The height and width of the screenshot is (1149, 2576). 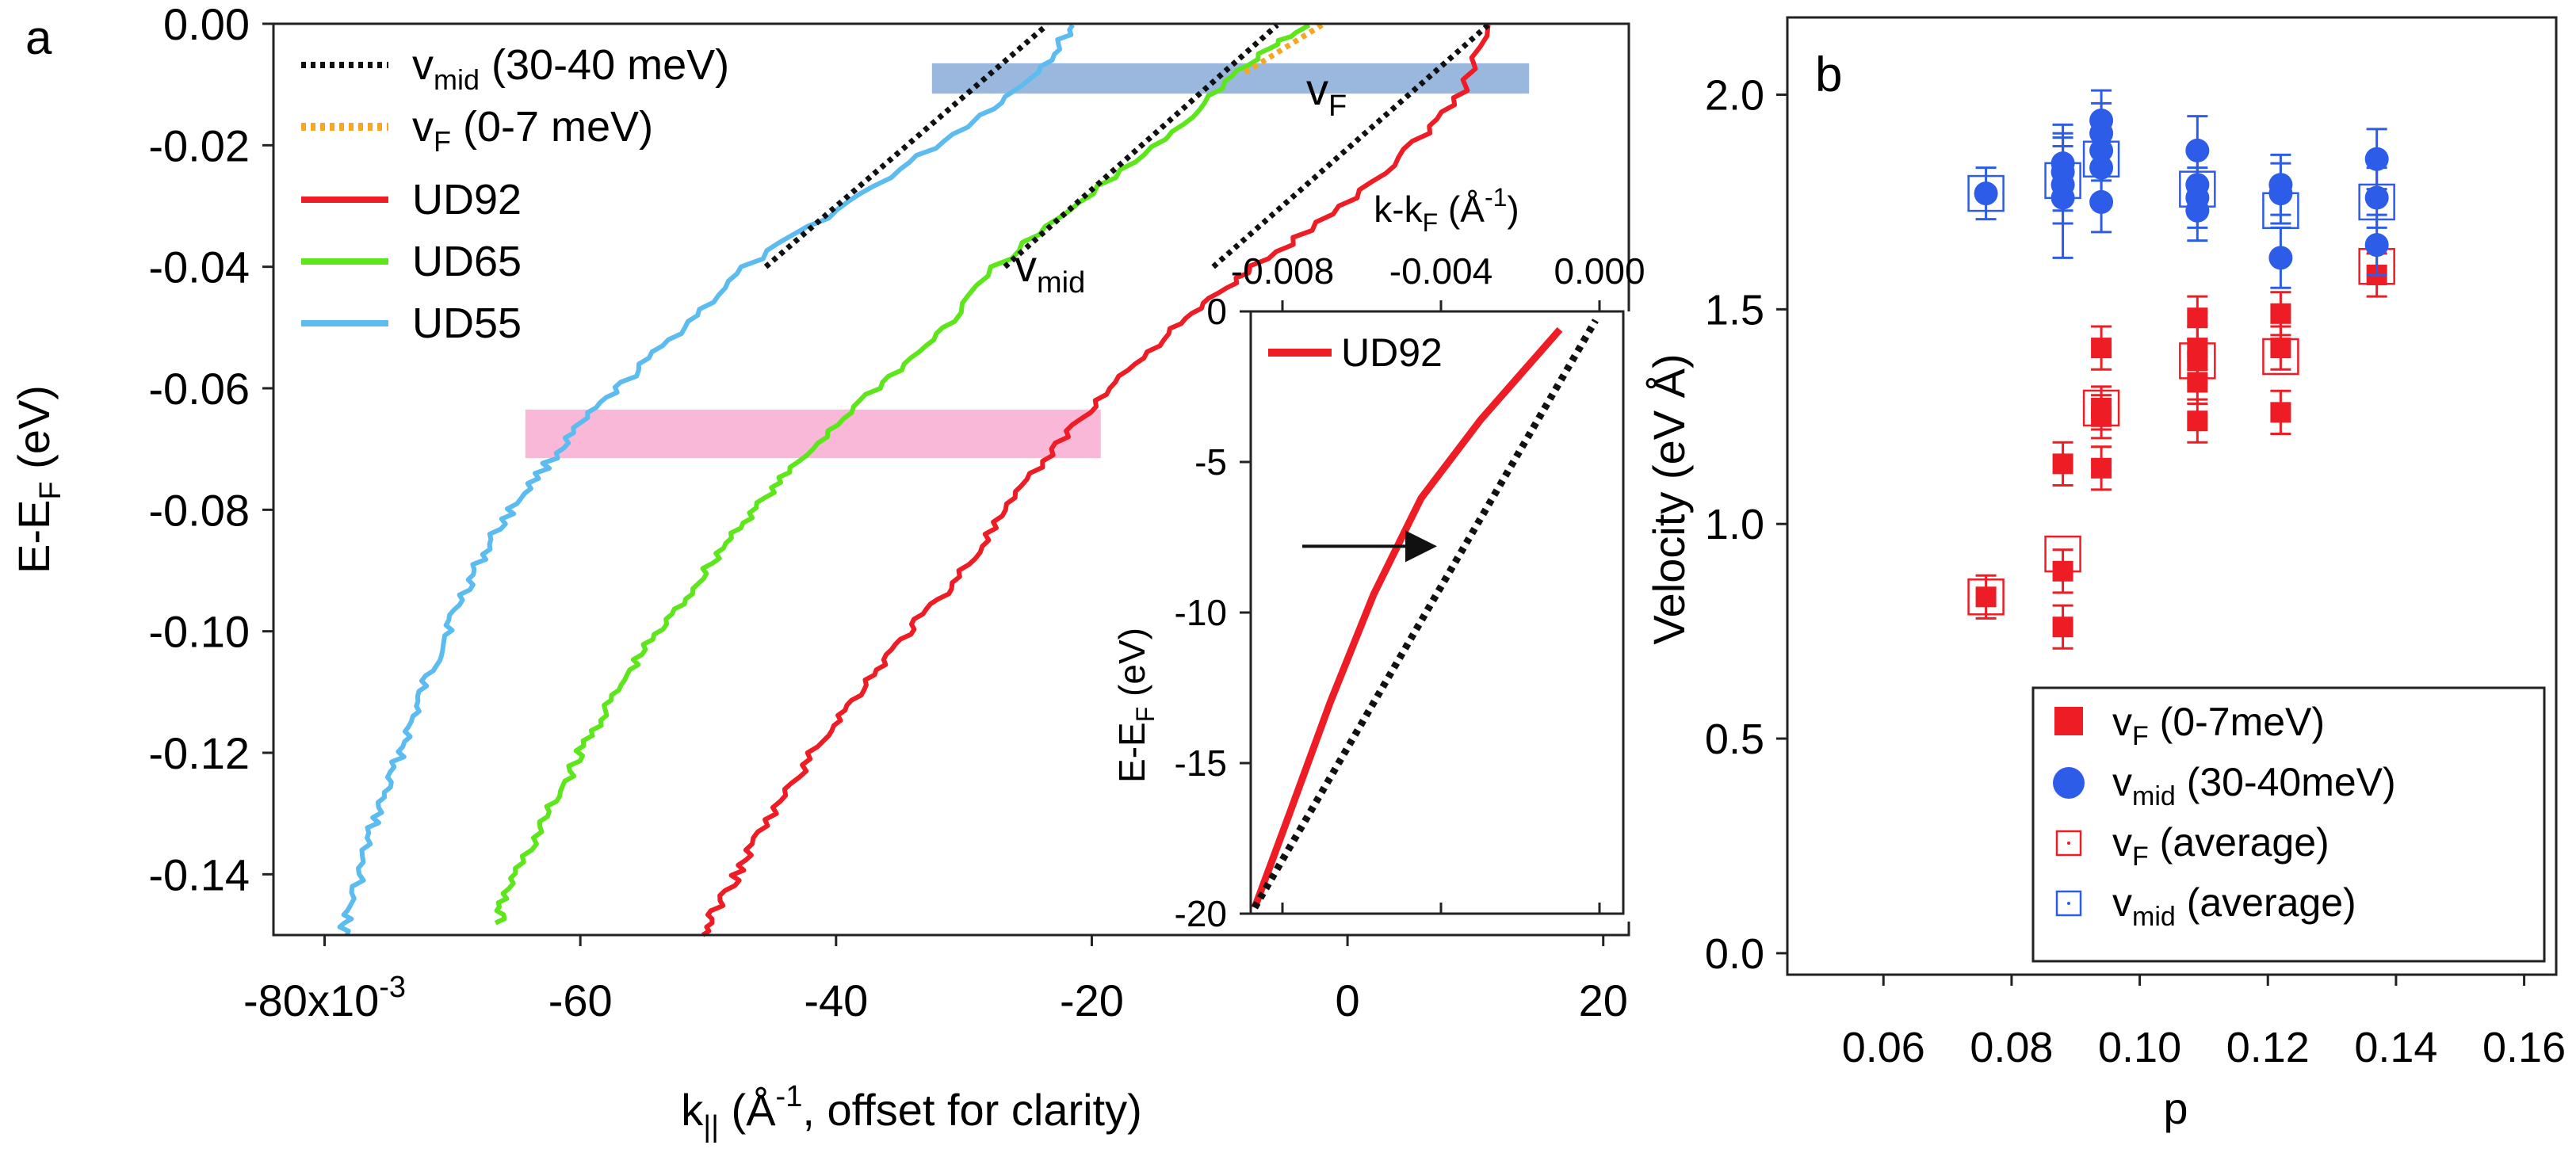 What do you see at coordinates (199, 874) in the screenshot?
I see `y-tick-label: -0.14` at bounding box center [199, 874].